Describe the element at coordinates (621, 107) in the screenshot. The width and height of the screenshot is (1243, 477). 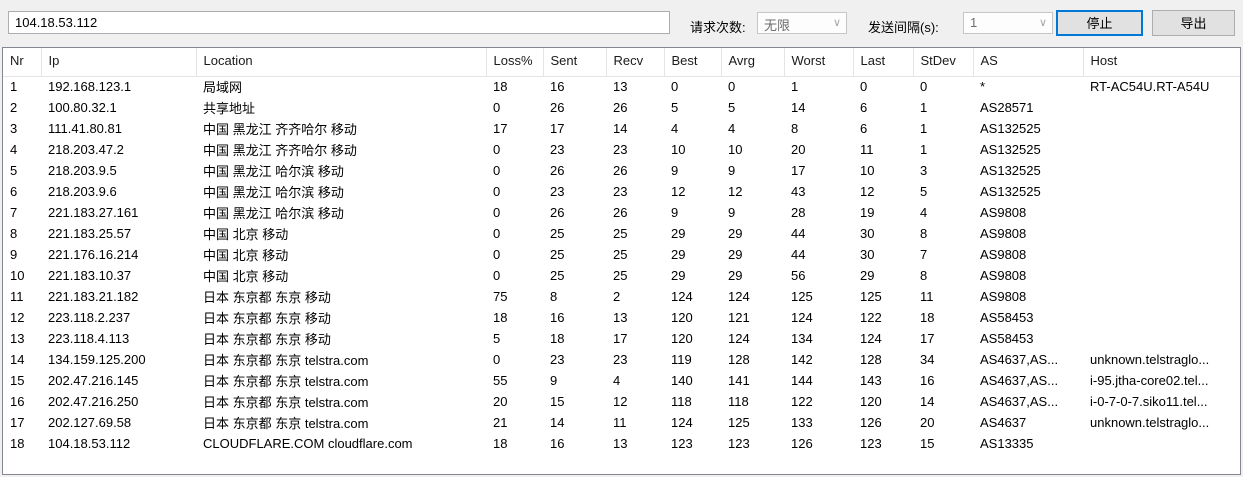
I see `table-row: 2 100.80.32.1 共享地址 0 26 26 5 5 14 6 1 AS28571` at that location.